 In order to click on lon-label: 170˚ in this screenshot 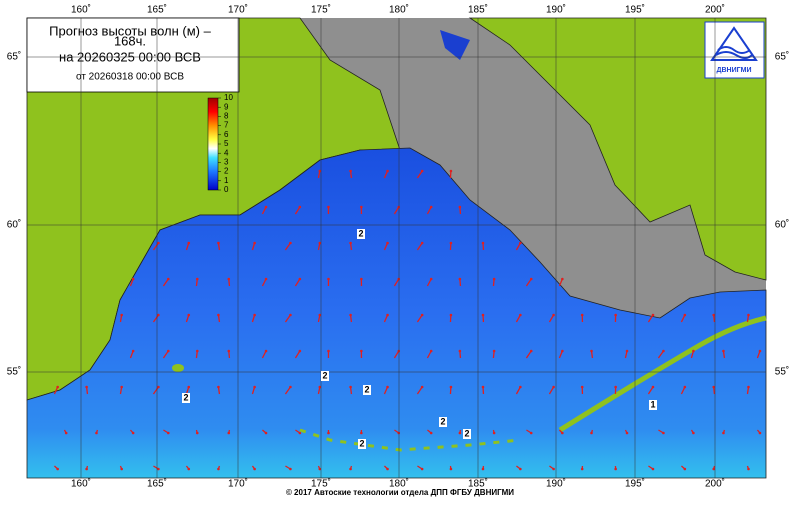, I will do `click(238, 10)`.